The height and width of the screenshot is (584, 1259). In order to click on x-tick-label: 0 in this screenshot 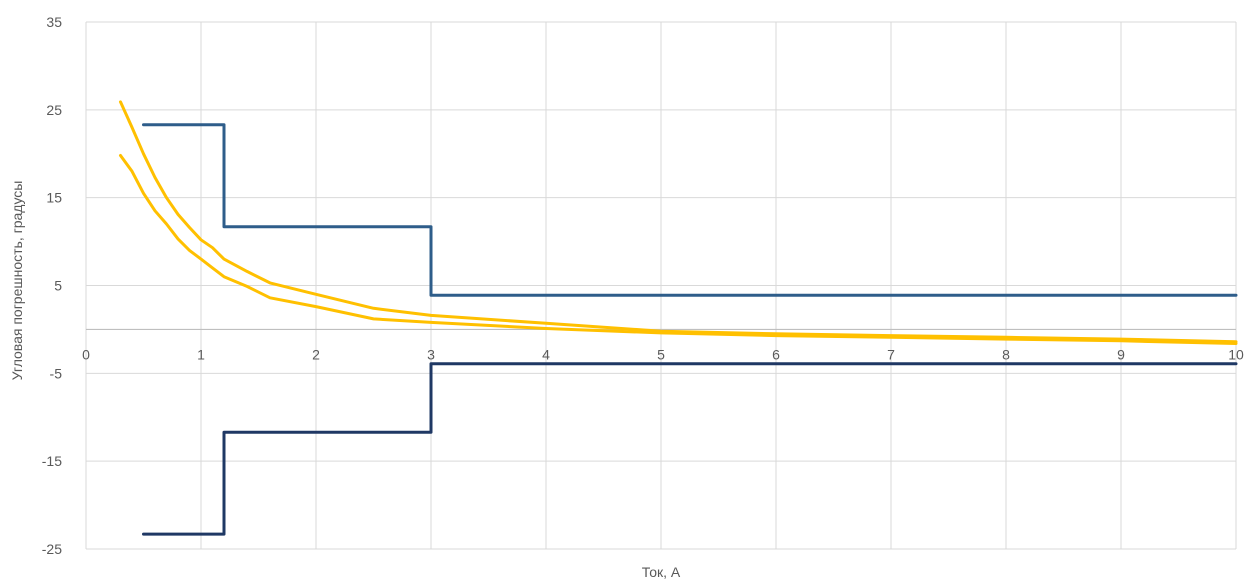, I will do `click(86, 354)`.